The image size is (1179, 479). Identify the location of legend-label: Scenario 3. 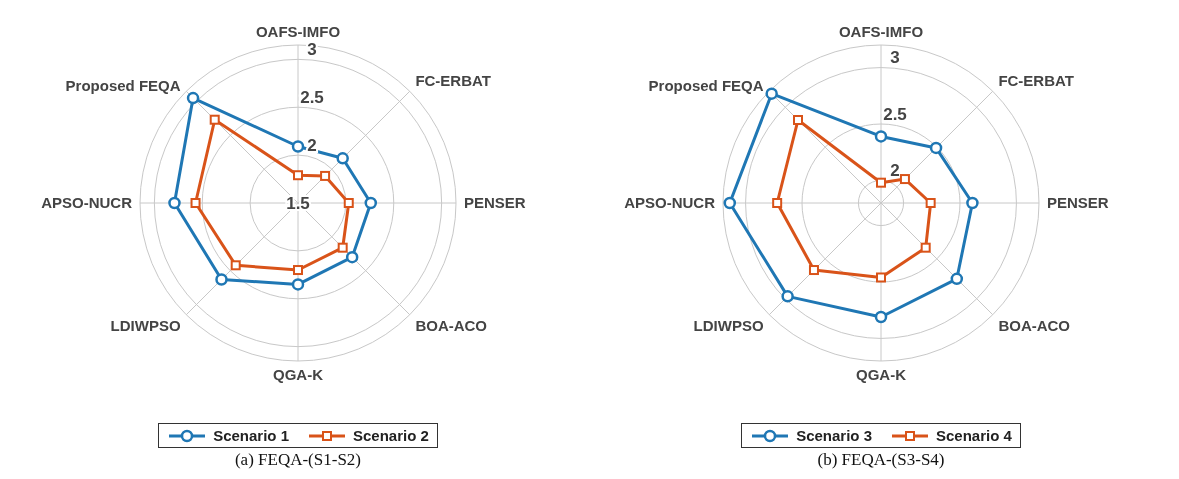
(833, 435).